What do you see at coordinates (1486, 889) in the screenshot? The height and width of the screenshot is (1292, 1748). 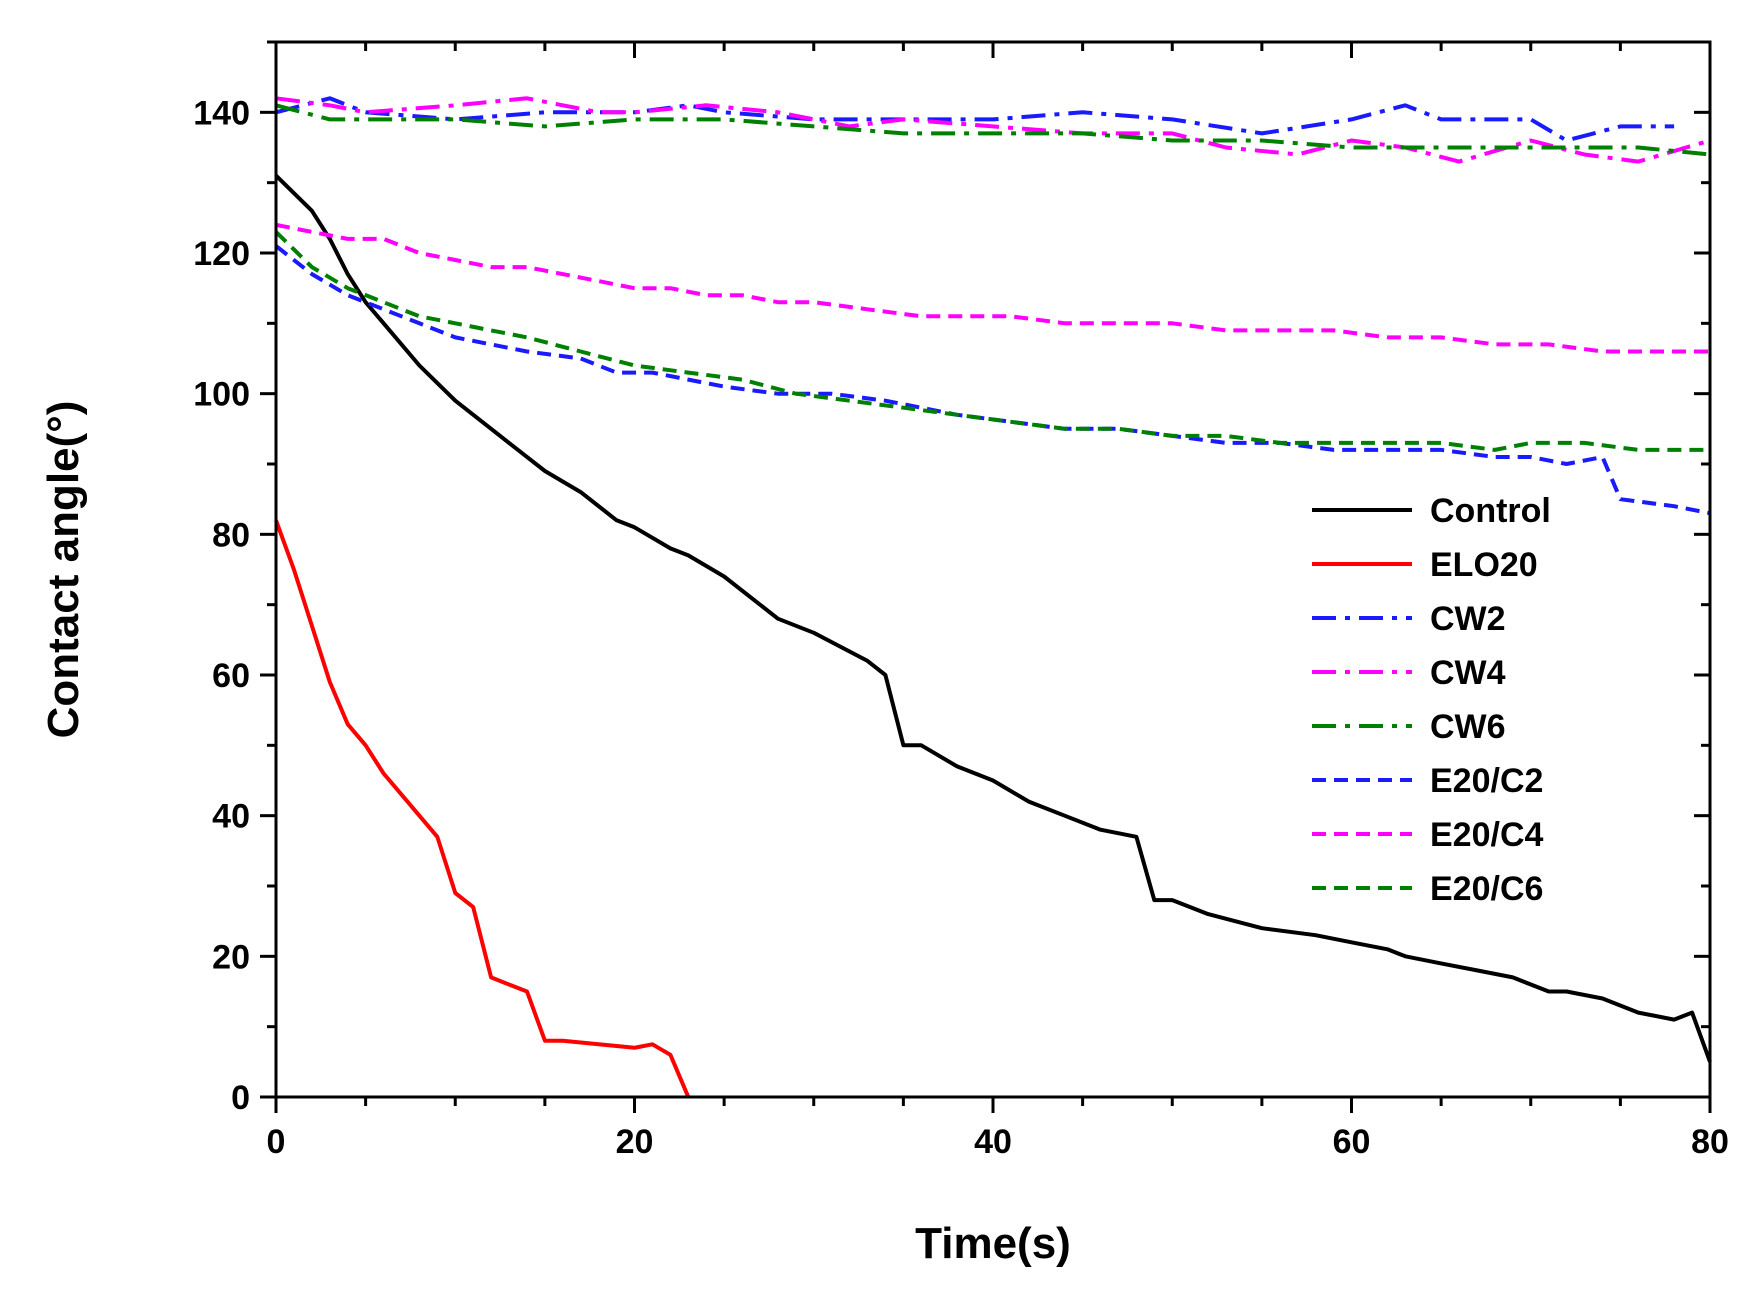 I see `legend-label-8: E20/C6` at bounding box center [1486, 889].